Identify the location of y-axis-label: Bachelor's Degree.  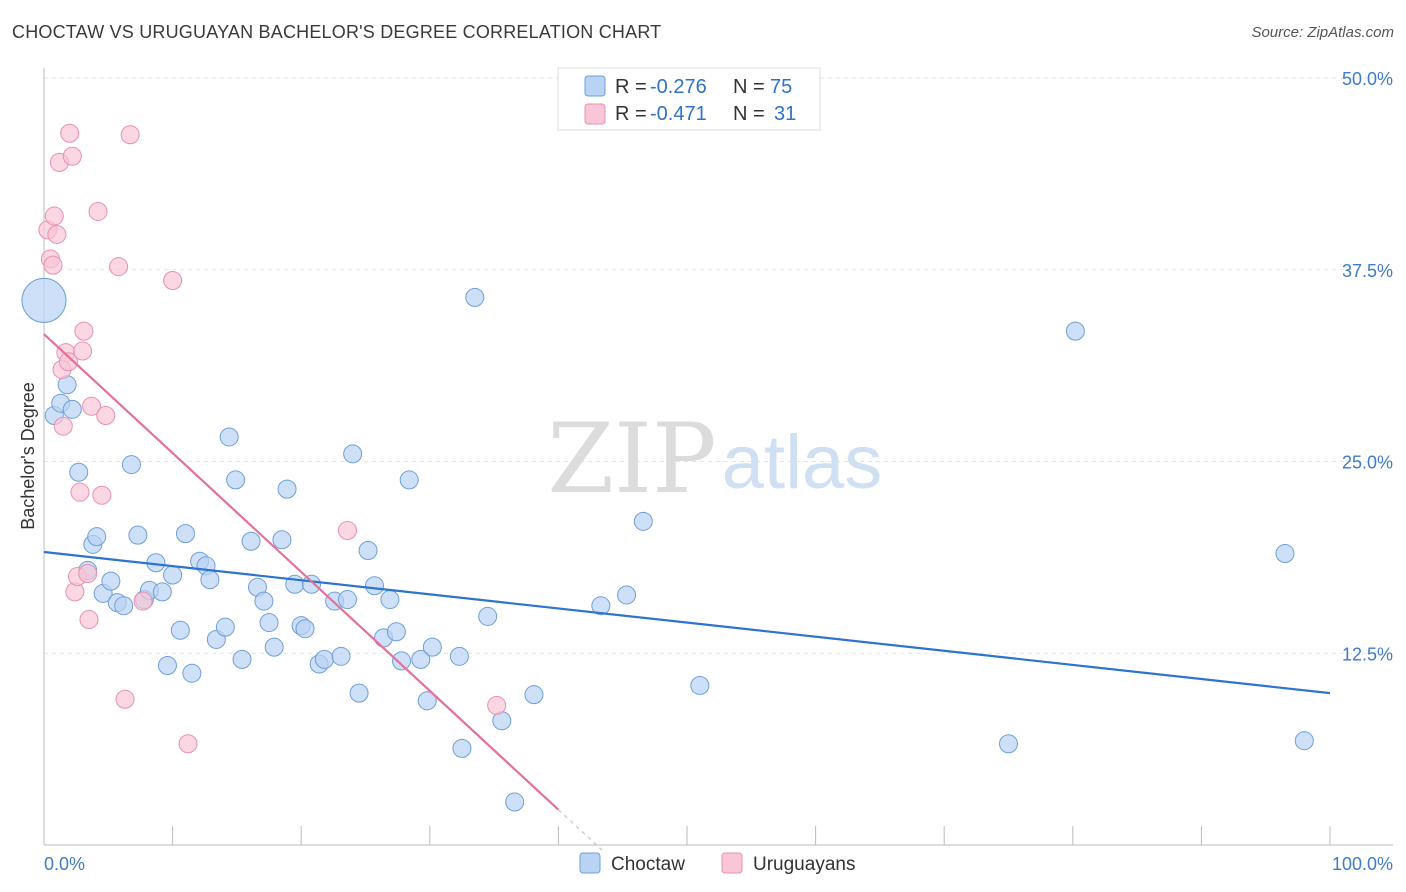
(28, 456).